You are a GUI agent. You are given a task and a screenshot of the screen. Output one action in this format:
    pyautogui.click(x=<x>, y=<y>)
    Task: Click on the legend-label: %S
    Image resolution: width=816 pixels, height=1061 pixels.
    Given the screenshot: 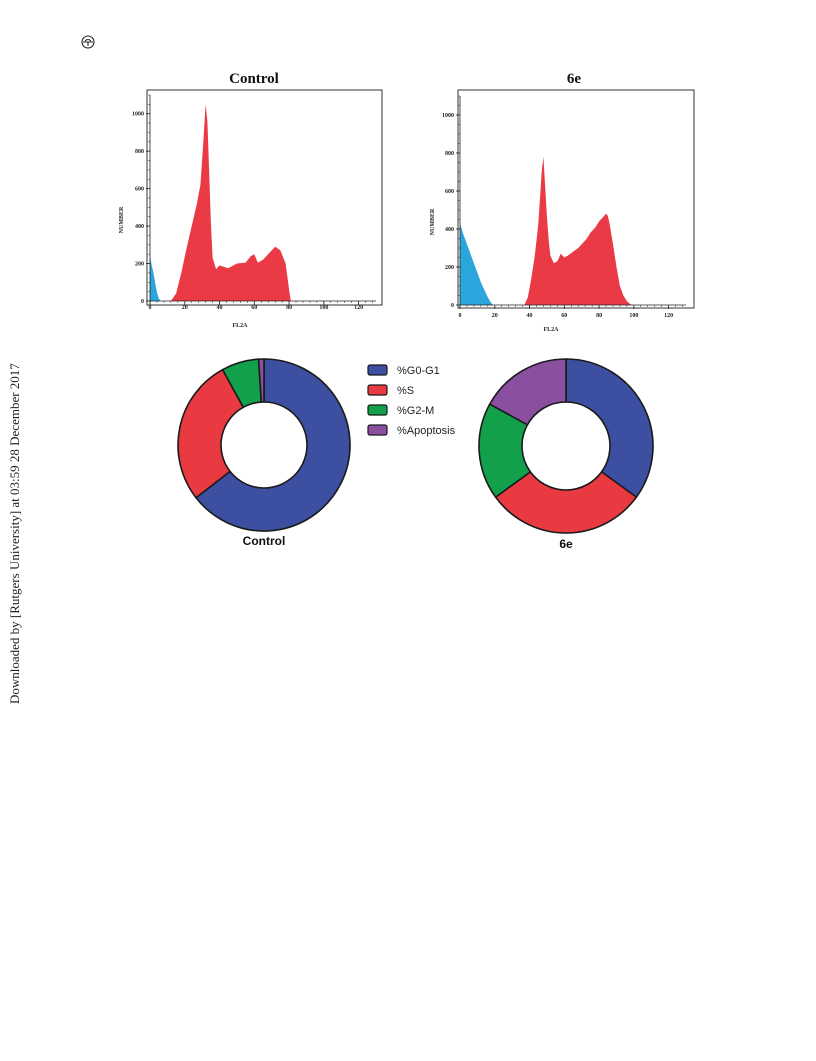 What is the action you would take?
    pyautogui.click(x=405, y=391)
    